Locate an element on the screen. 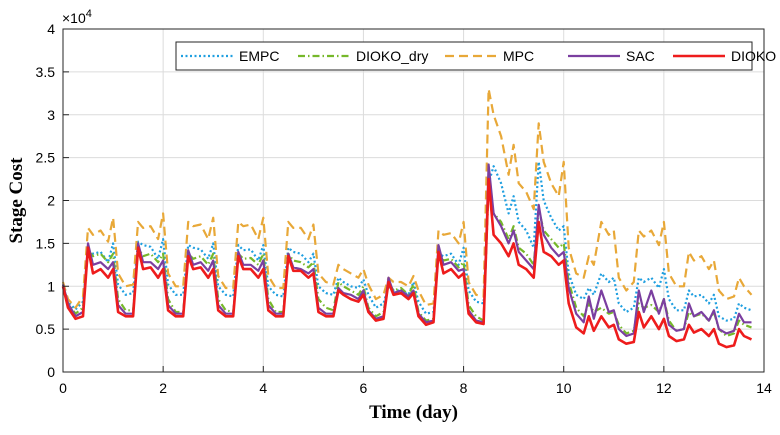  legend: EMPC DIOKO_dry MPC SAC DIOKO is located at coordinates (475, 56).